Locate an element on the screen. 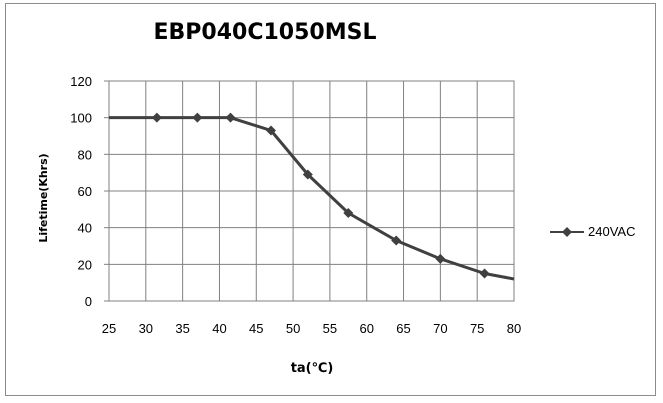 This screenshot has height=403, width=663. x-tick-label-65: 65 is located at coordinates (403, 328).